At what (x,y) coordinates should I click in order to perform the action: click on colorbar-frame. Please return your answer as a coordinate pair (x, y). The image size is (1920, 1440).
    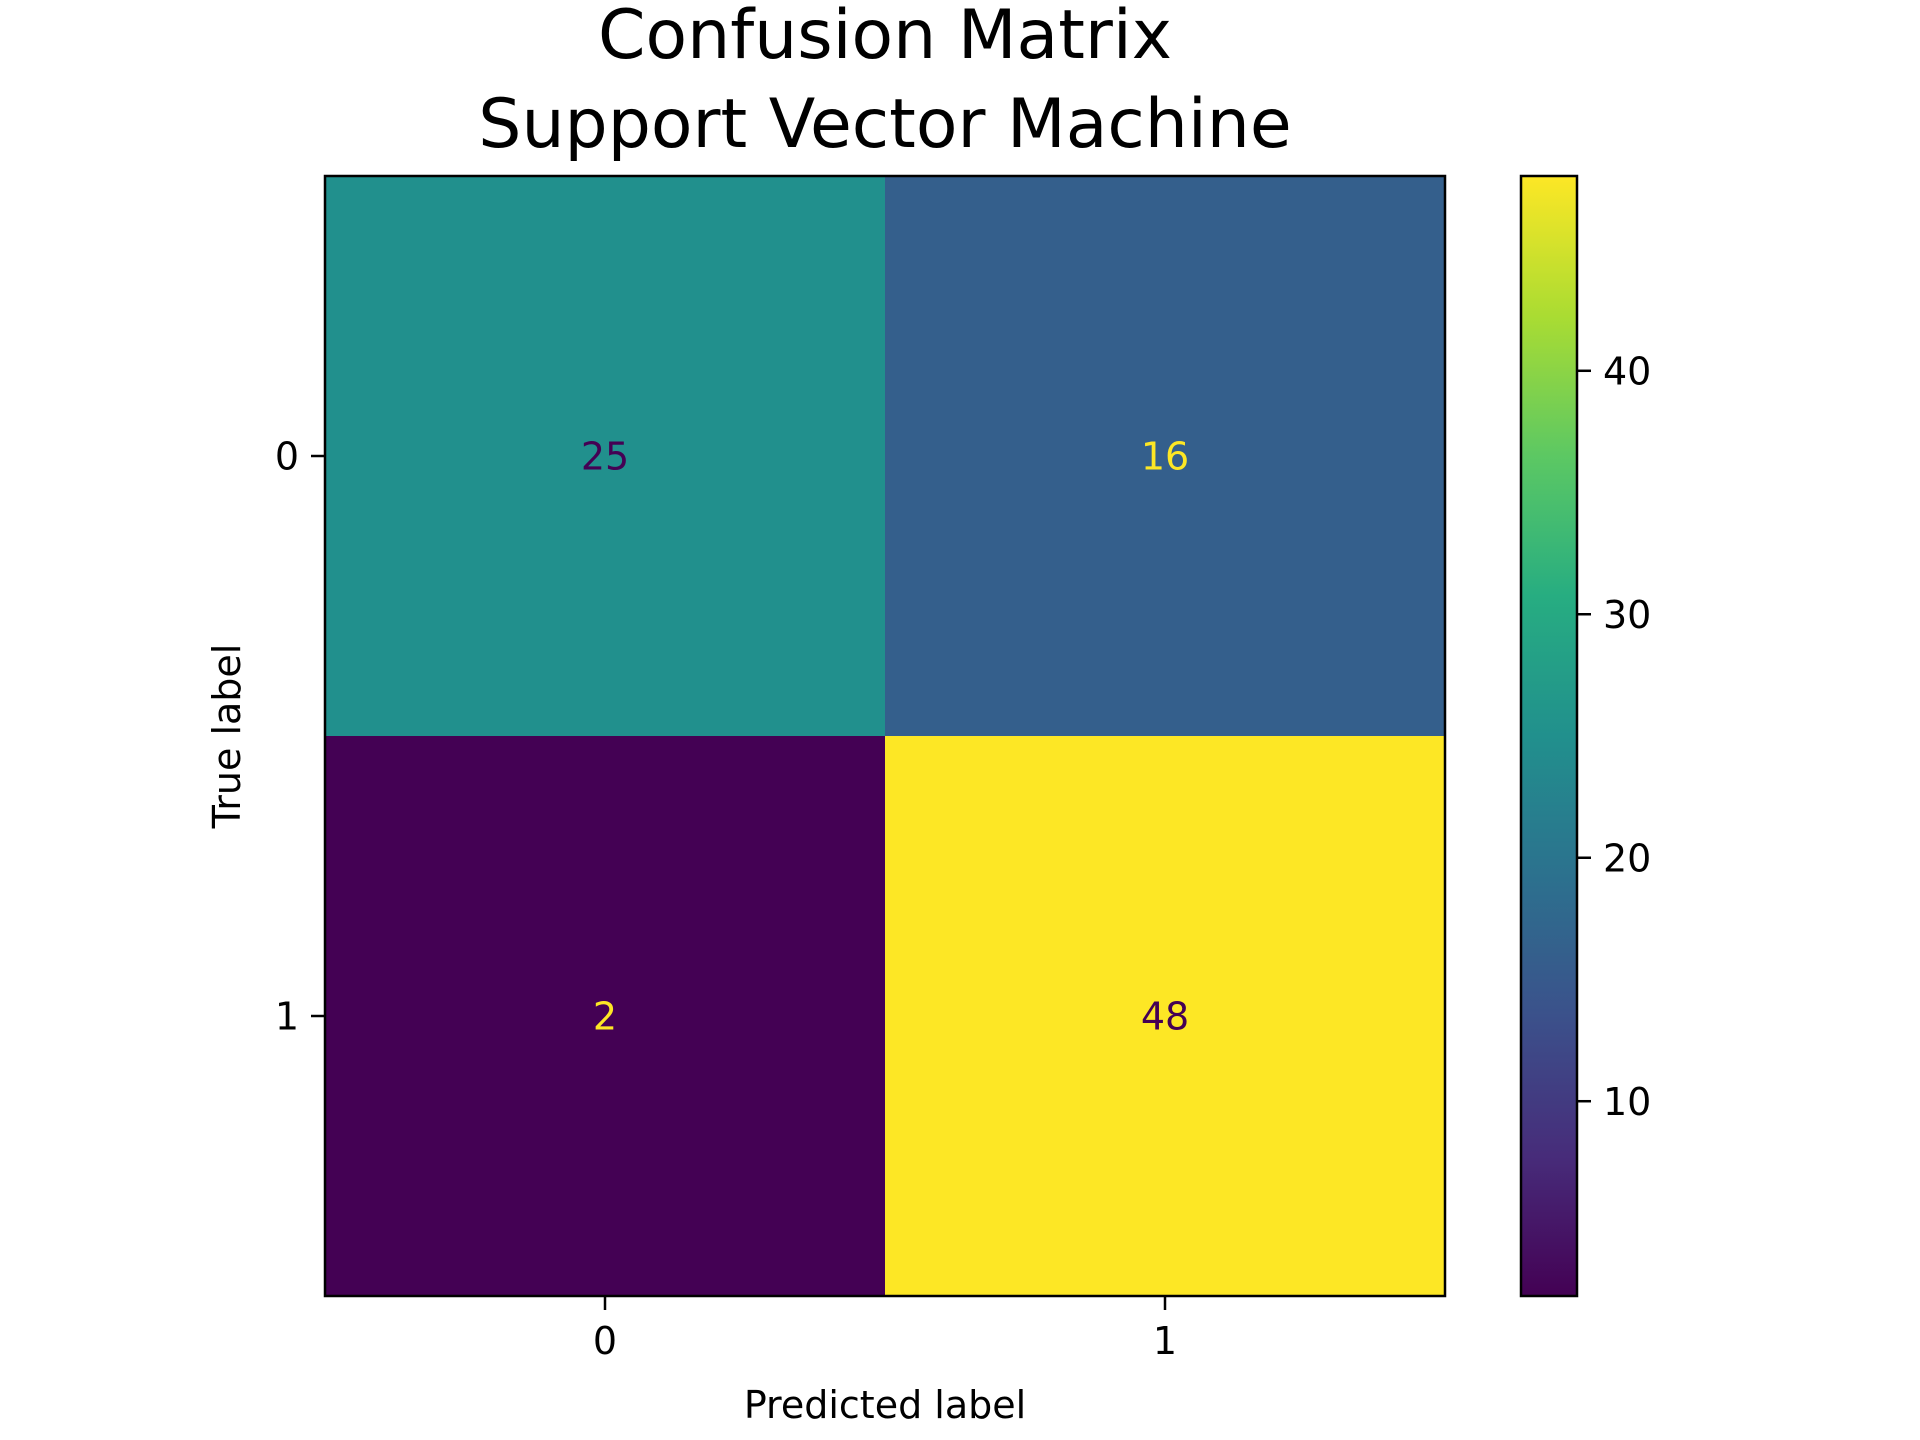
    Looking at the image, I should click on (1549, 736).